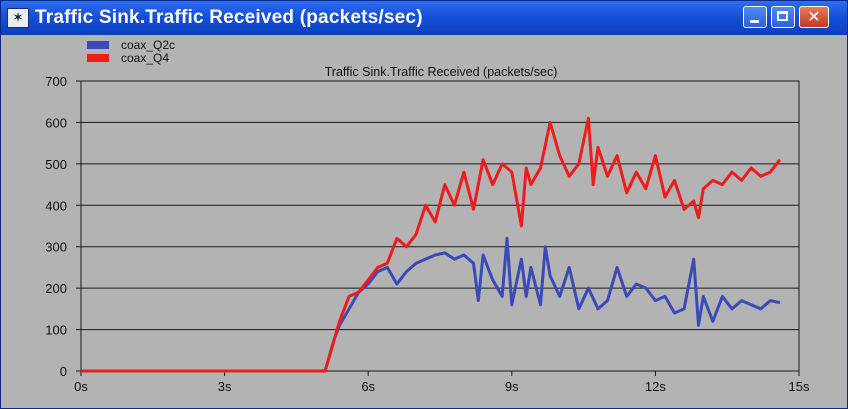 This screenshot has width=848, height=409. I want to click on y-tick-label: 500, so click(56, 164).